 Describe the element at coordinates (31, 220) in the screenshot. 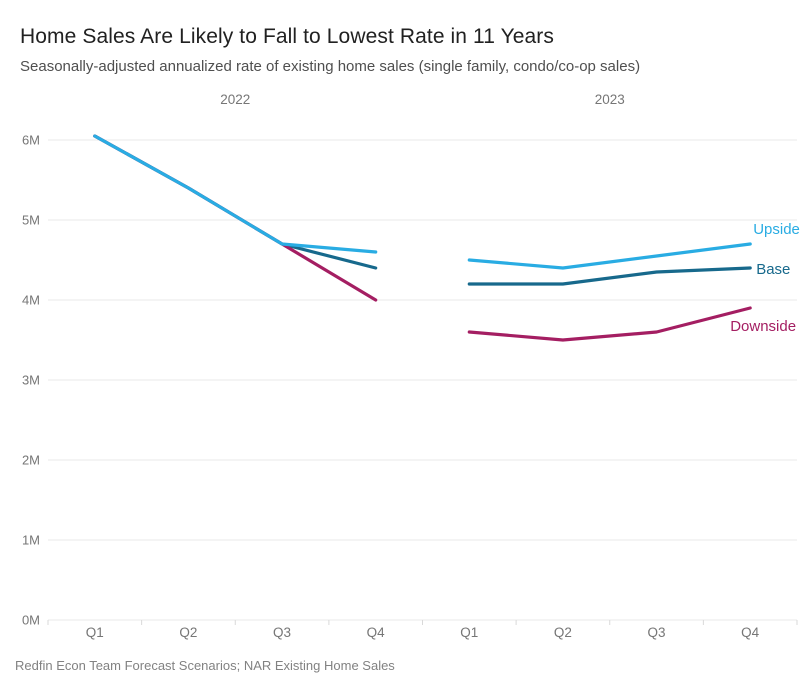

I see `y-axis-label: 5M` at that location.